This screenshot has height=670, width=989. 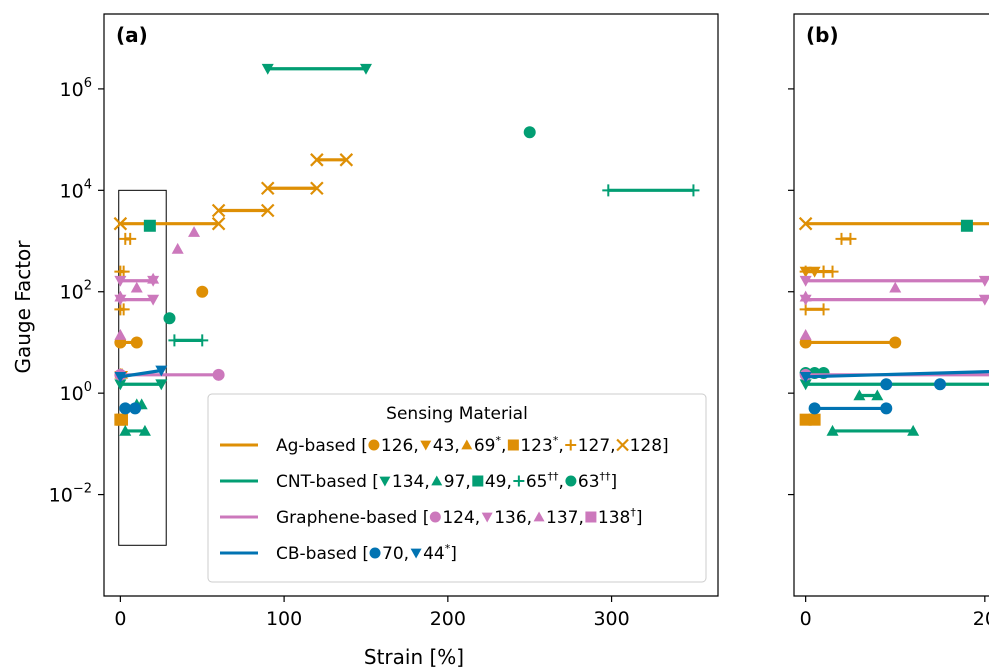 What do you see at coordinates (76, 88) in the screenshot?
I see `y-tick-label: 10⁶` at bounding box center [76, 88].